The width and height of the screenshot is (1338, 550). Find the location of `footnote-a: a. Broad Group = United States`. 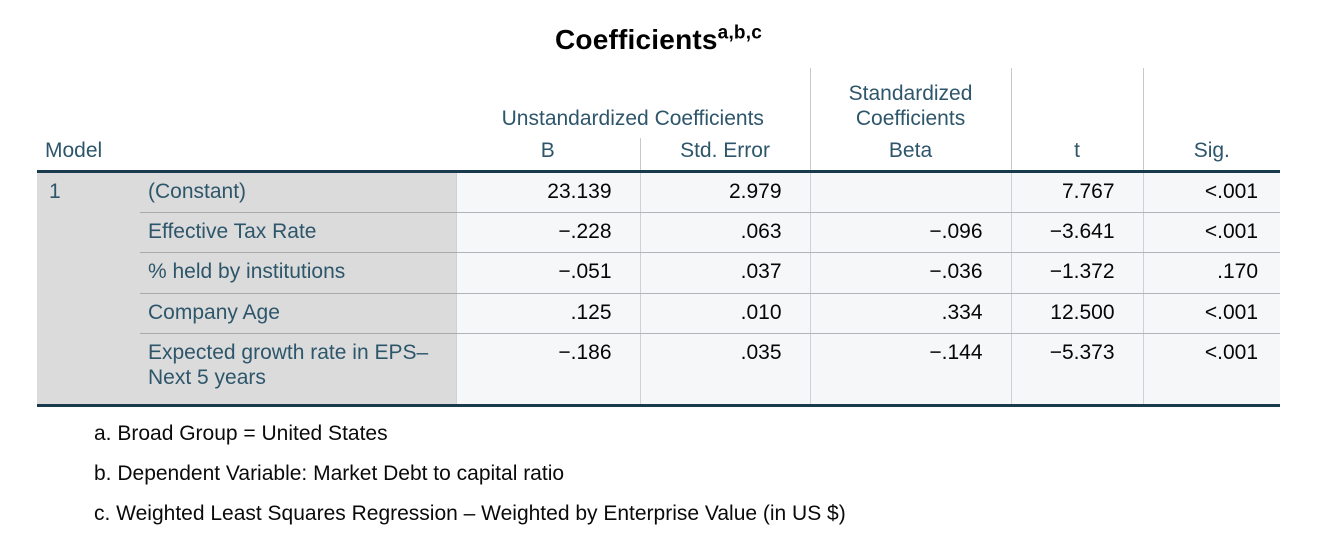

footnote-a: a. Broad Group = United States is located at coordinates (241, 434).